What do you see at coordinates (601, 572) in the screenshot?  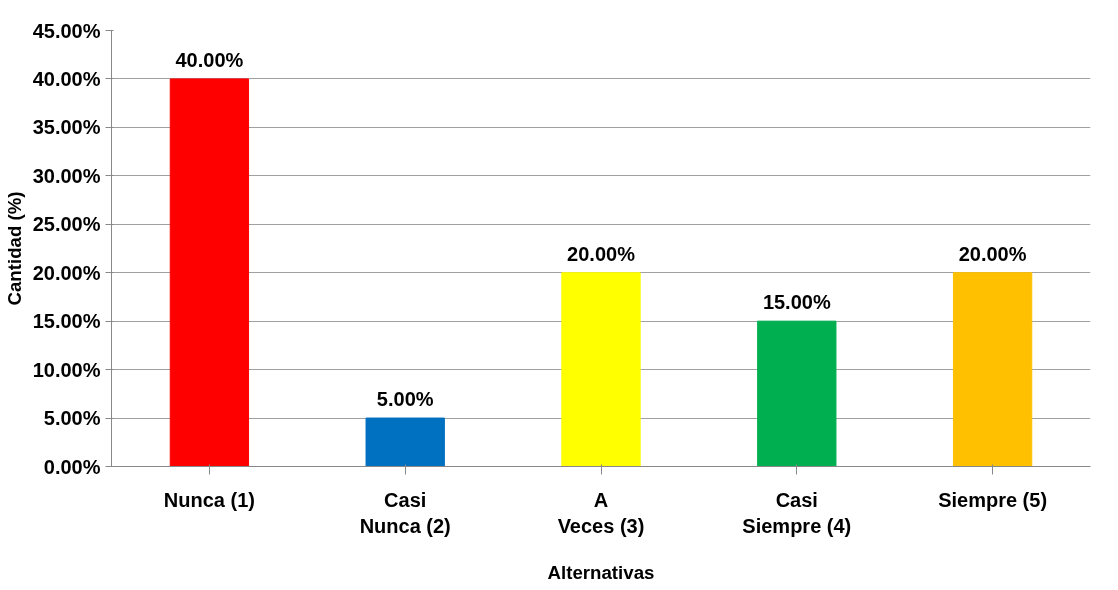 I see `x-axis-title: Alternativas` at bounding box center [601, 572].